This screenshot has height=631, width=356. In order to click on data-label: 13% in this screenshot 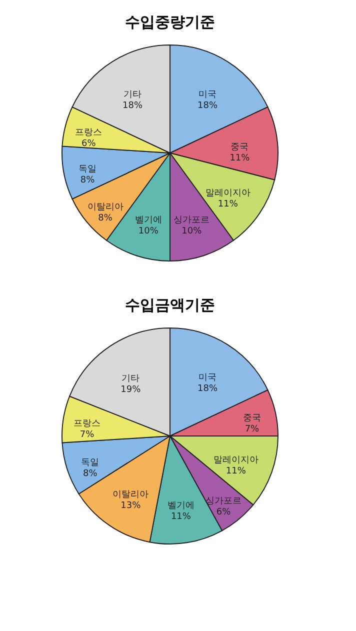, I will do `click(131, 505)`.